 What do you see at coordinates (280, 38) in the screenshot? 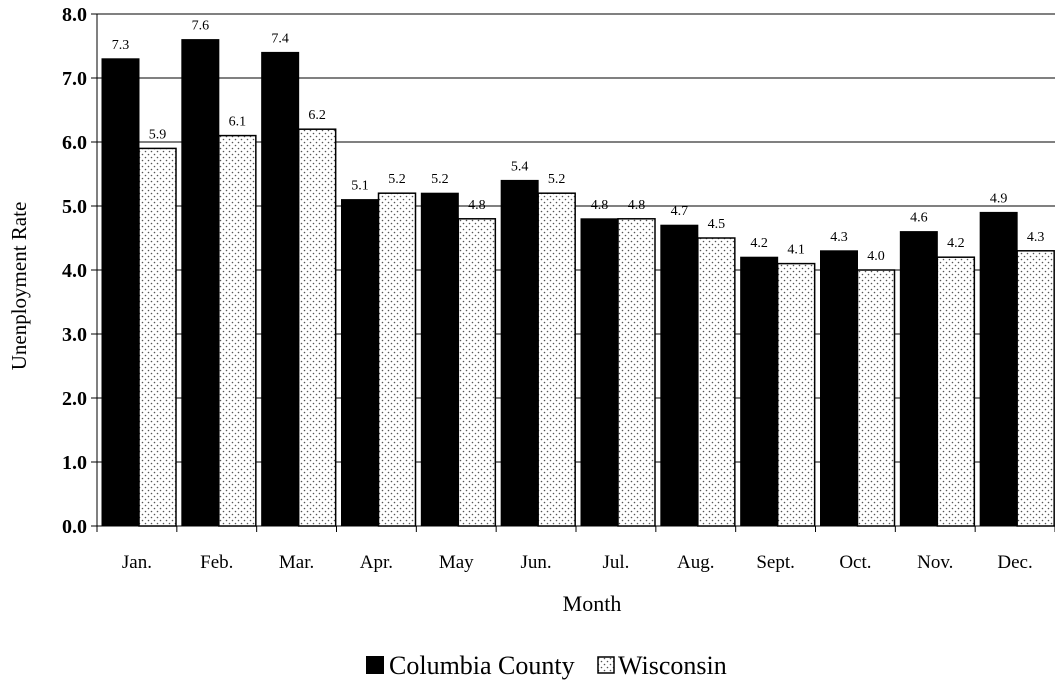
I see `data-label-columbia-county: 7.4` at bounding box center [280, 38].